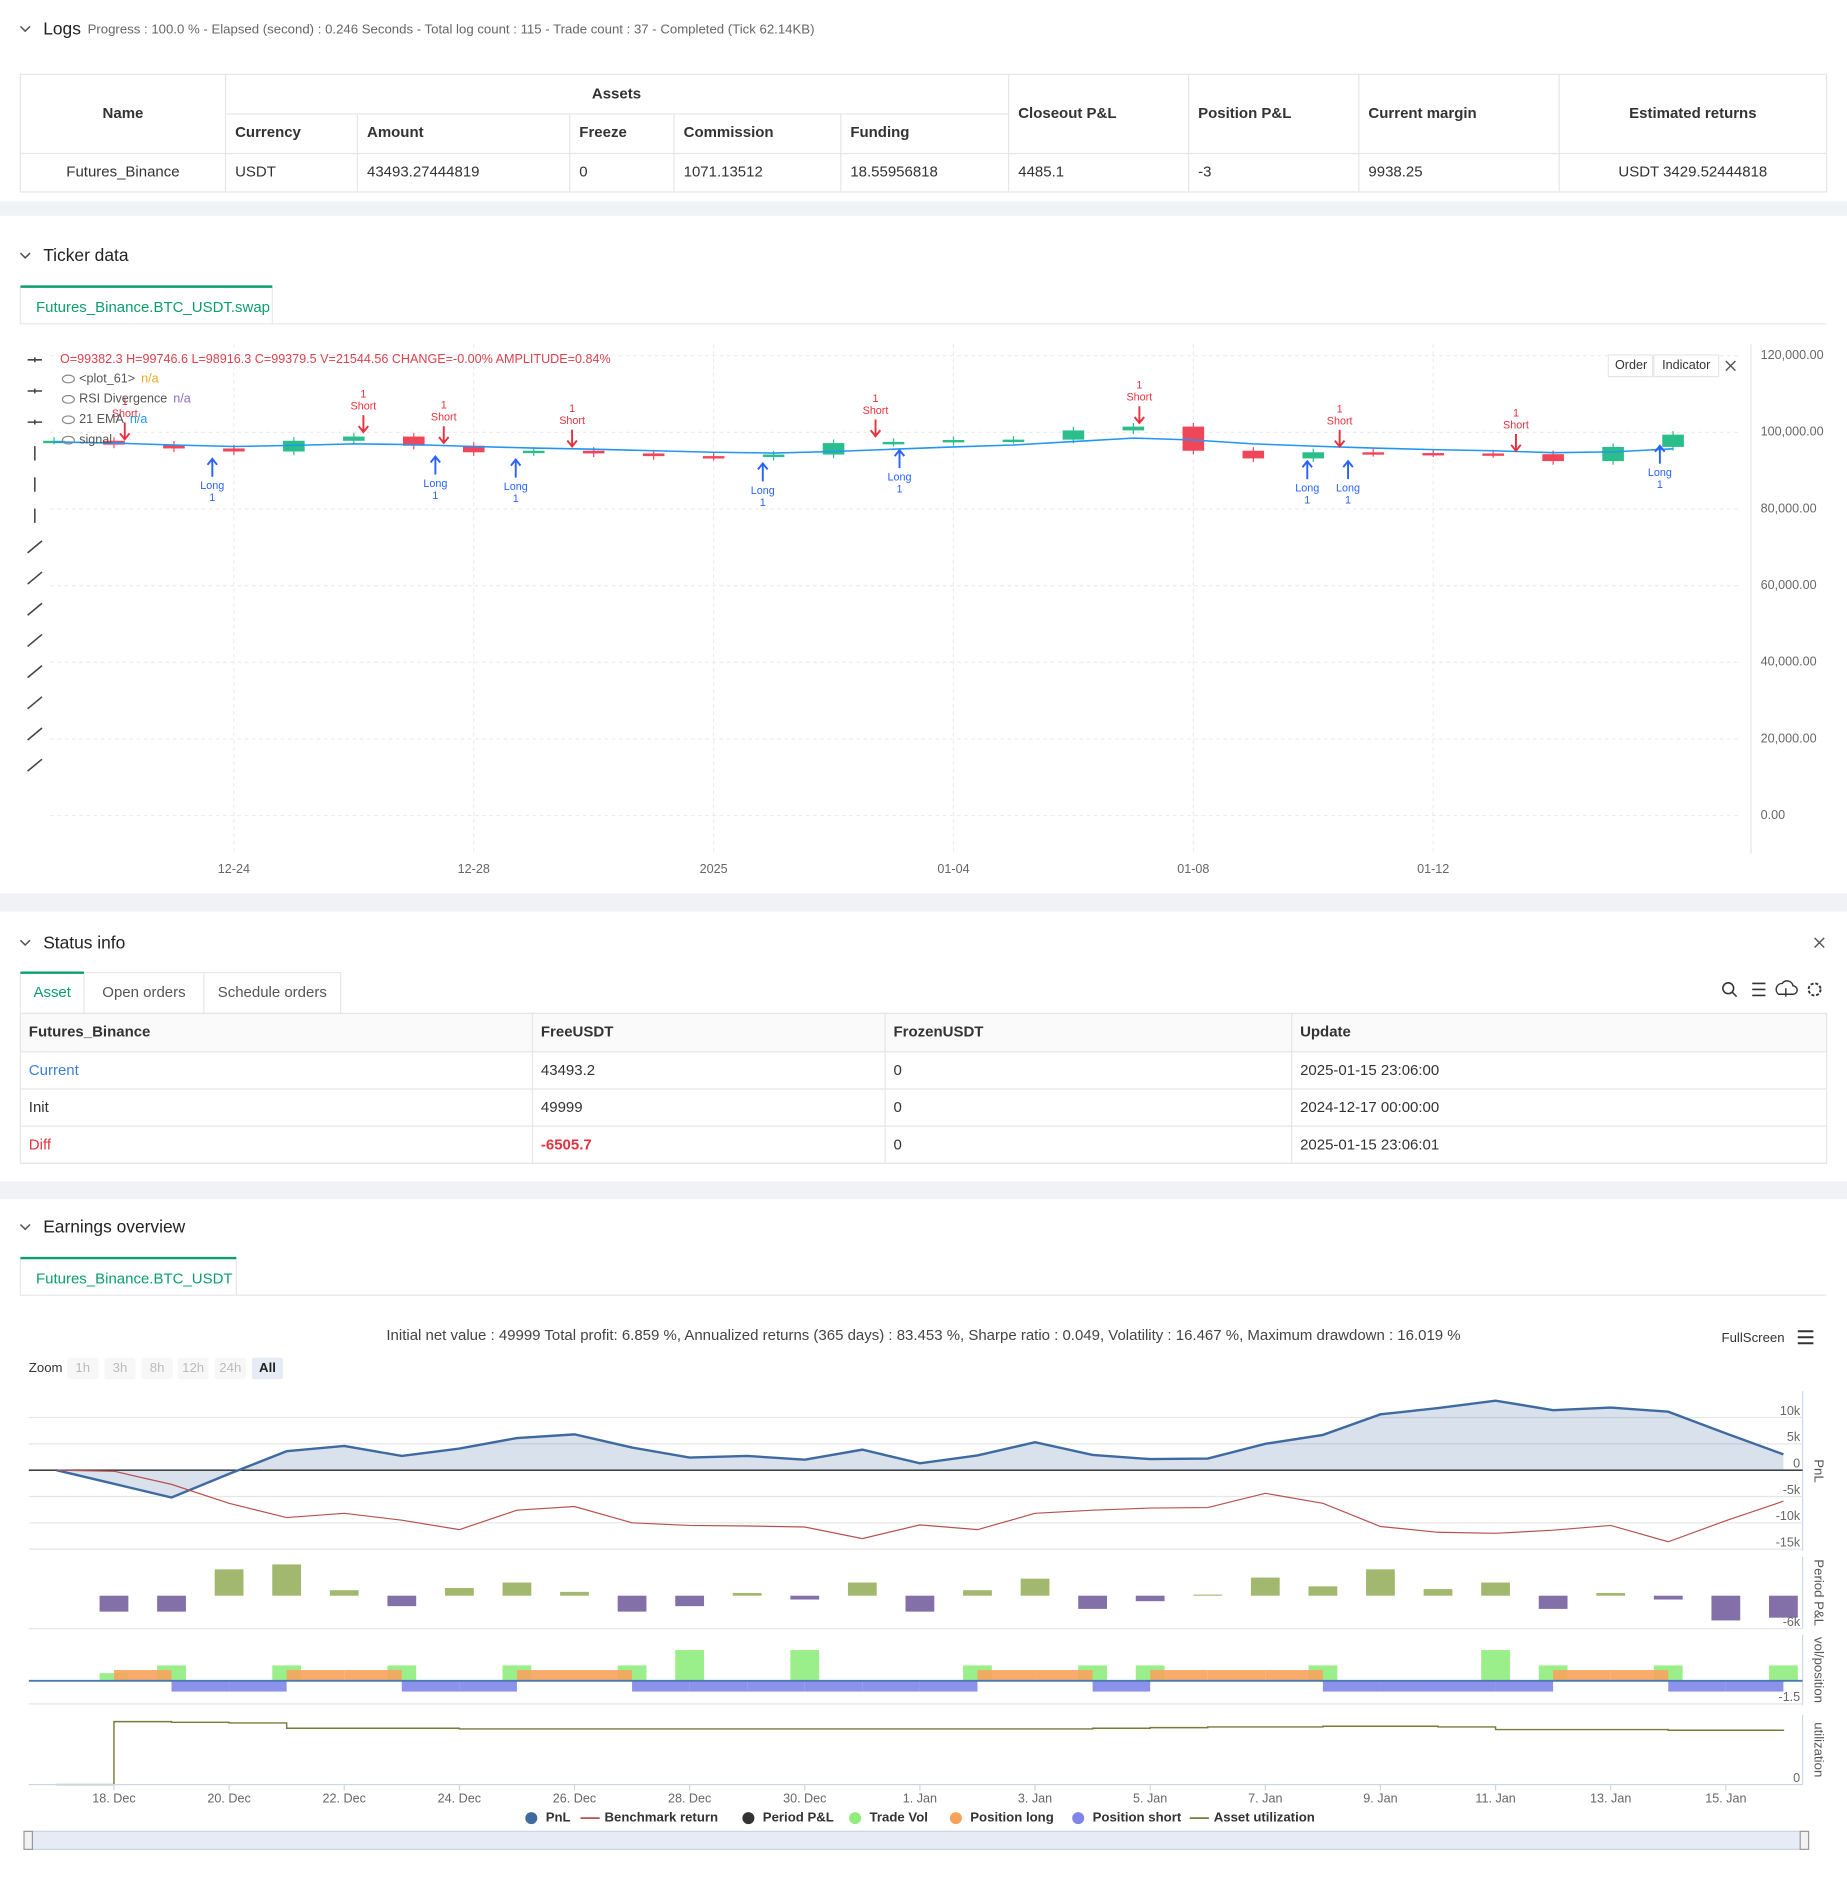  Describe the element at coordinates (1012, 1817) in the screenshot. I see `legend-label: Position long` at that location.